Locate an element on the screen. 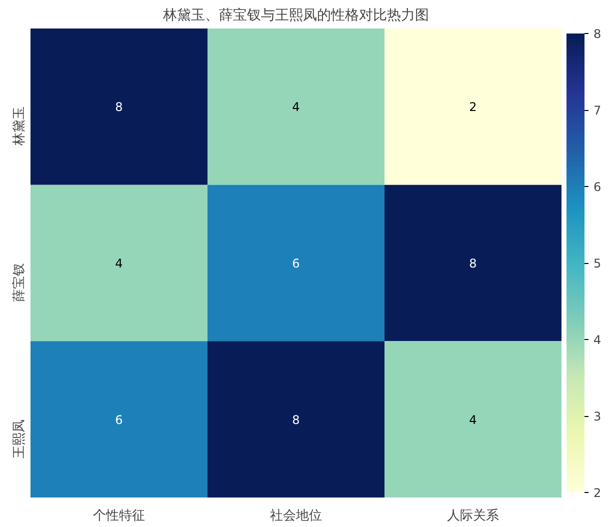  y-tick-label: 王熙凤 is located at coordinates (19, 438).